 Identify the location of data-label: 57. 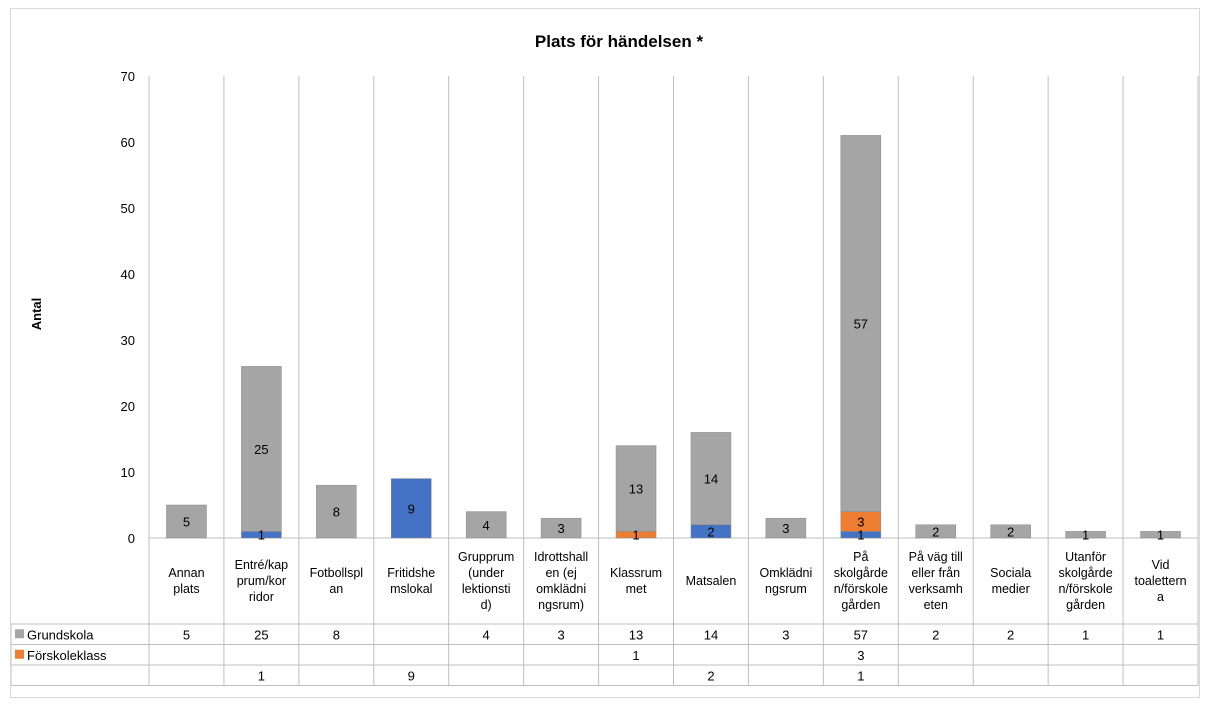
(861, 324).